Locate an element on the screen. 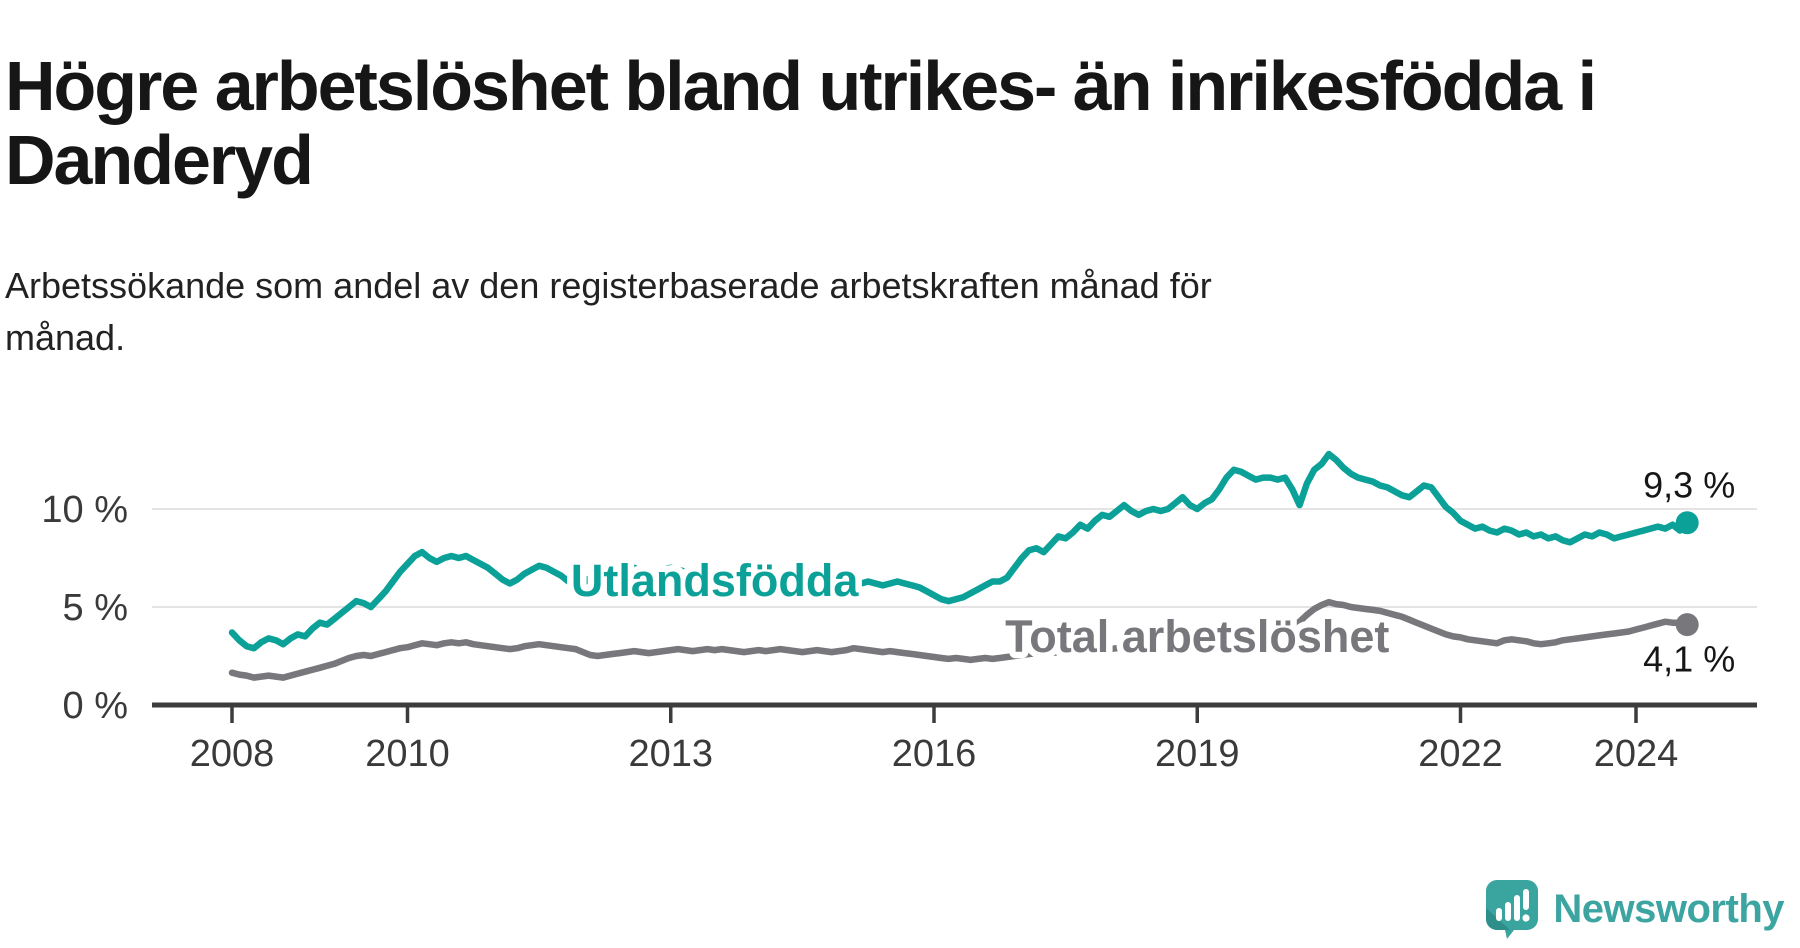  y-axis-labels: 0 % 5 % 10 % is located at coordinates (84, 608).